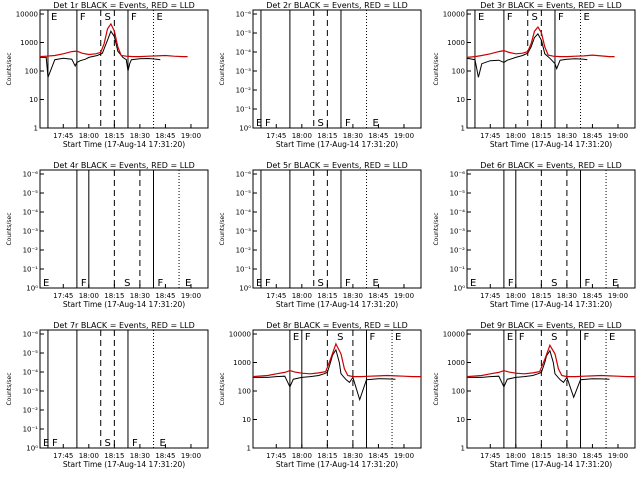 This screenshot has width=640, height=480. What do you see at coordinates (36, 129) in the screenshot?
I see `panel-1-y-tick-label: 1` at bounding box center [36, 129].